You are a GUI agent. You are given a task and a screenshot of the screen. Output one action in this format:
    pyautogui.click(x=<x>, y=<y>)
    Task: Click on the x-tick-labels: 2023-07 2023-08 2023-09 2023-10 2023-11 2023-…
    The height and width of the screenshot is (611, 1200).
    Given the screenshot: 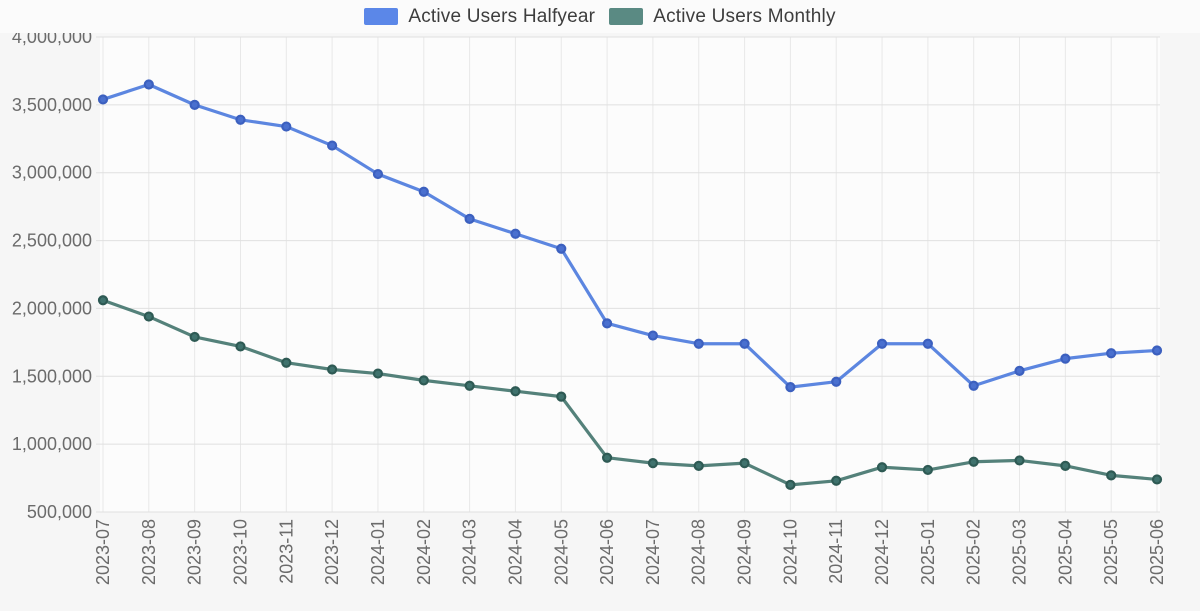 What is the action you would take?
    pyautogui.click(x=630, y=552)
    